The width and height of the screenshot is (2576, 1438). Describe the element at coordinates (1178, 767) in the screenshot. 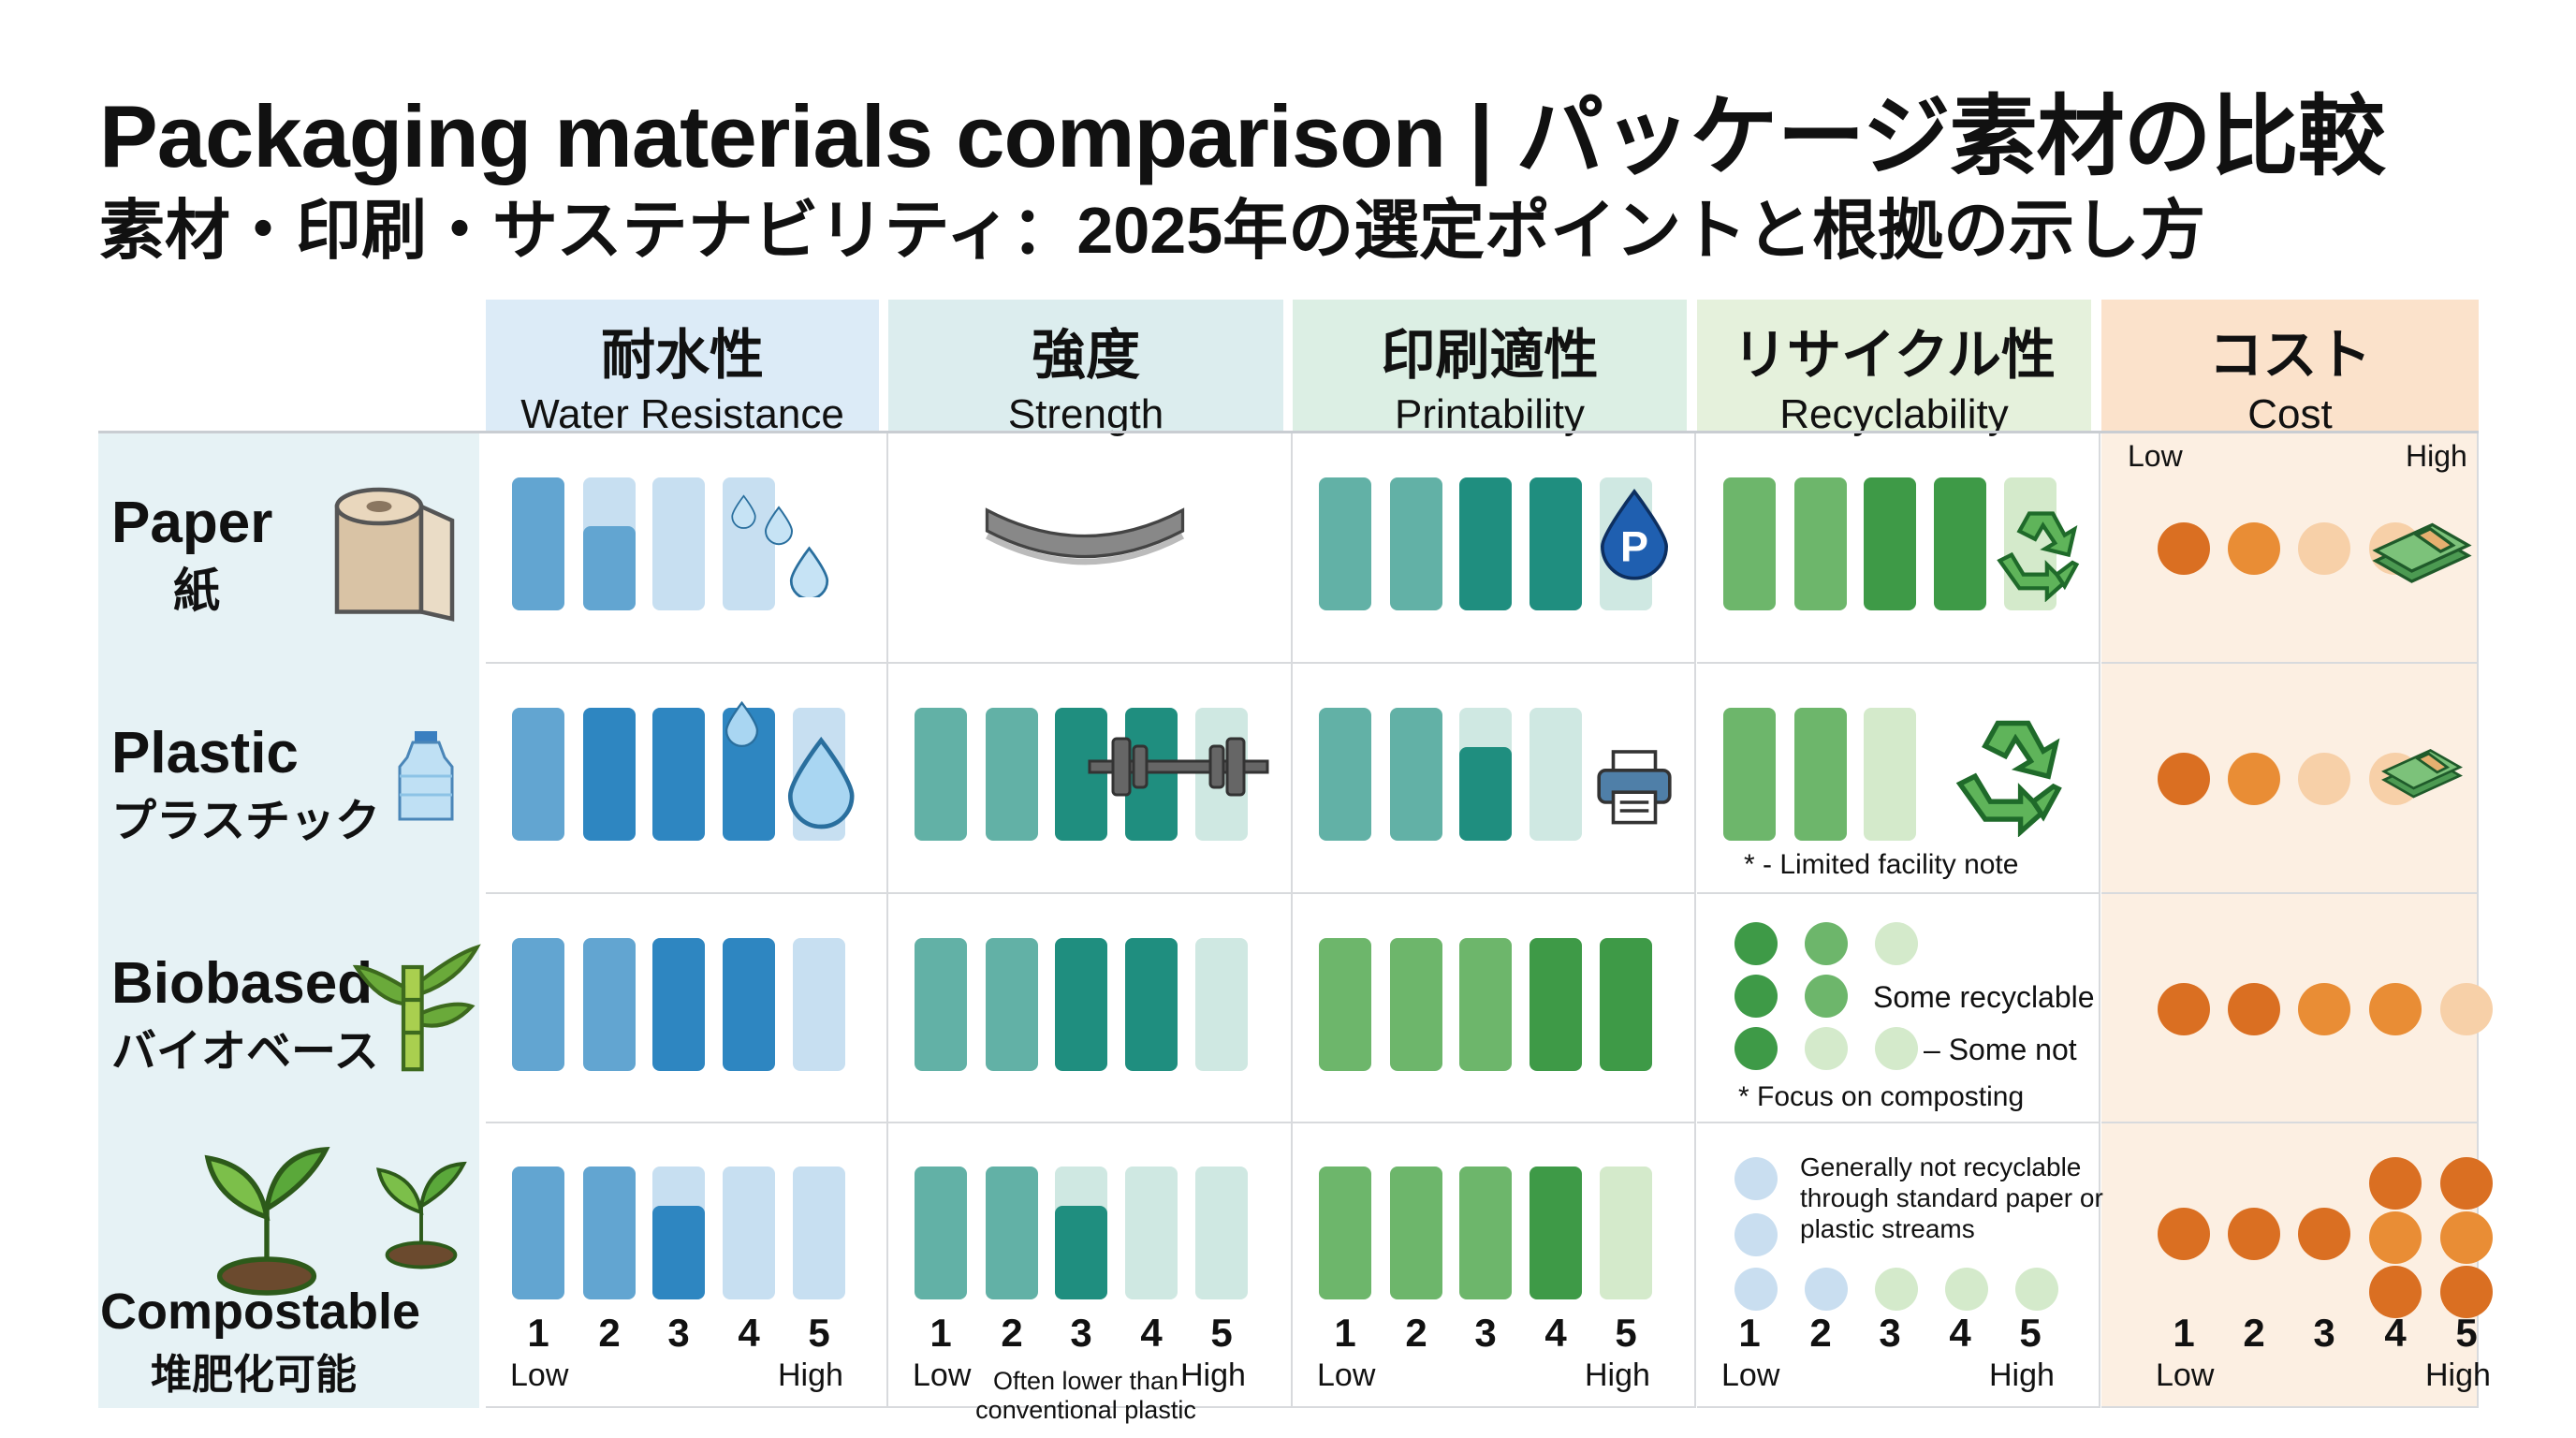

I see `dumbbell-icon` at that location.